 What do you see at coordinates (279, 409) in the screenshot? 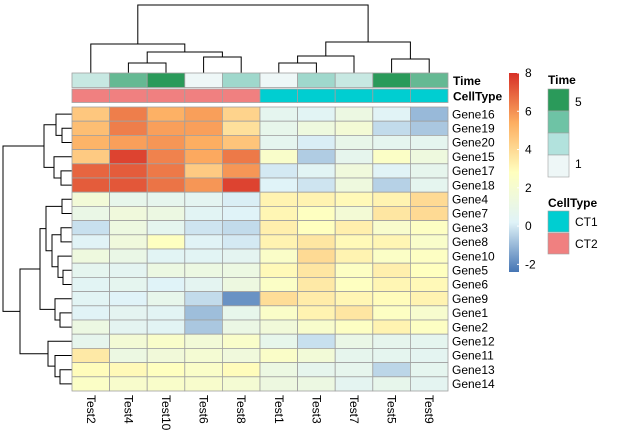
I see `column-label: Test1` at bounding box center [279, 409].